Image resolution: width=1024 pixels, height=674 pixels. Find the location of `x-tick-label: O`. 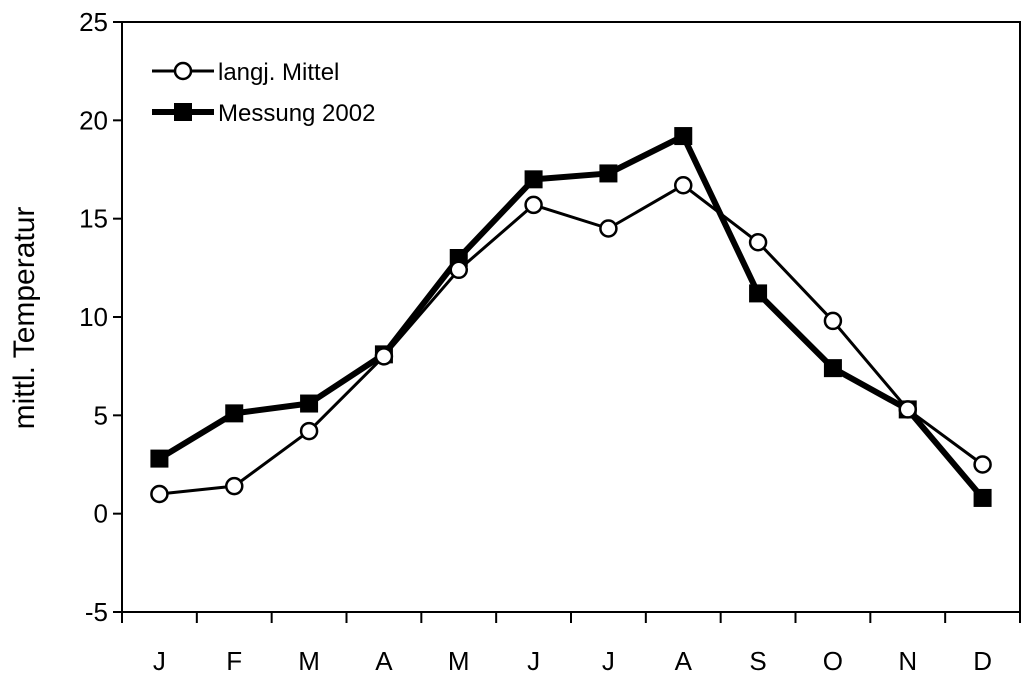

x-tick-label: O is located at coordinates (833, 660).